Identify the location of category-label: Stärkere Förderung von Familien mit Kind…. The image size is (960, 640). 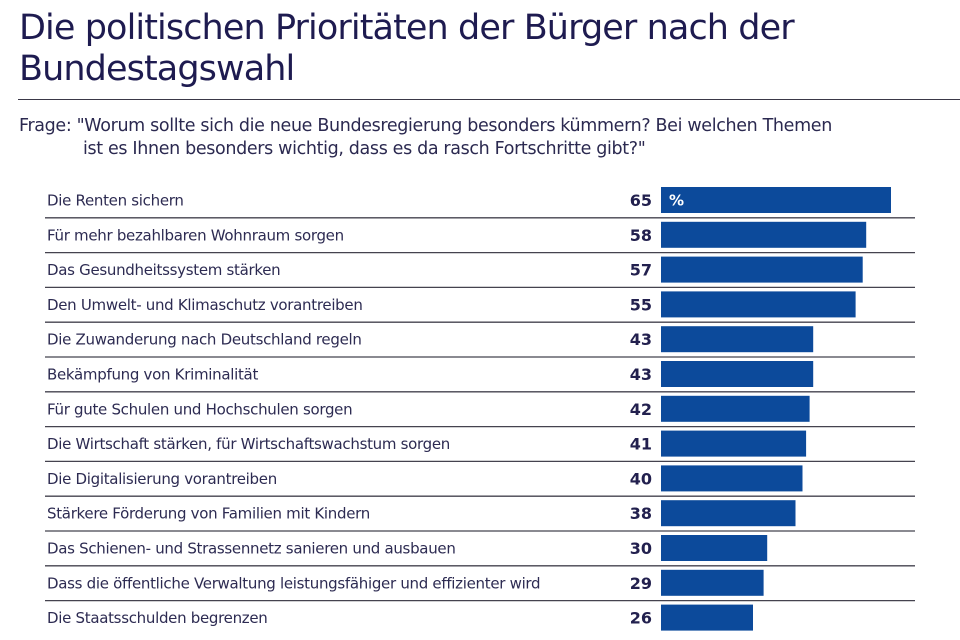
(208, 514).